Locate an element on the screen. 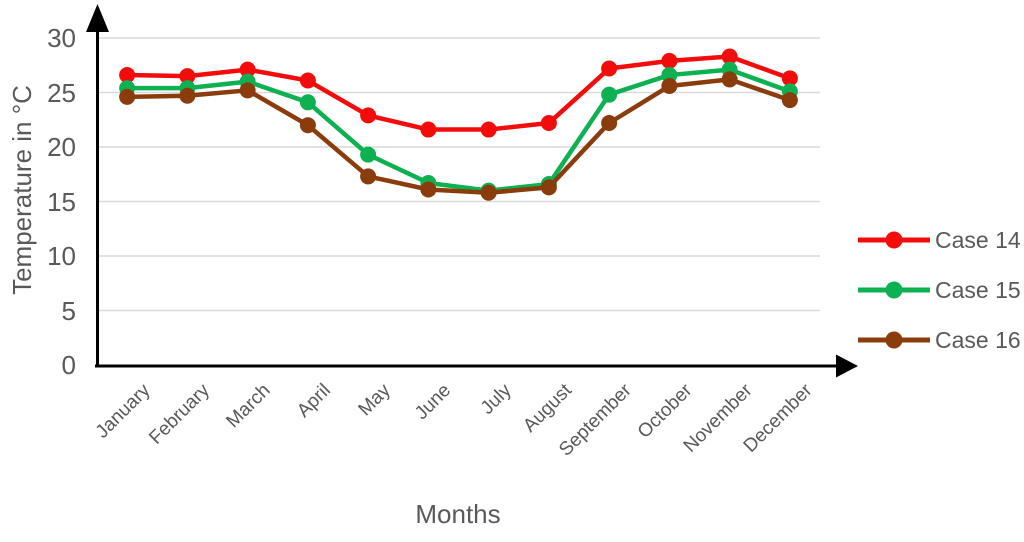  legend-item: Case 16 is located at coordinates (939, 340).